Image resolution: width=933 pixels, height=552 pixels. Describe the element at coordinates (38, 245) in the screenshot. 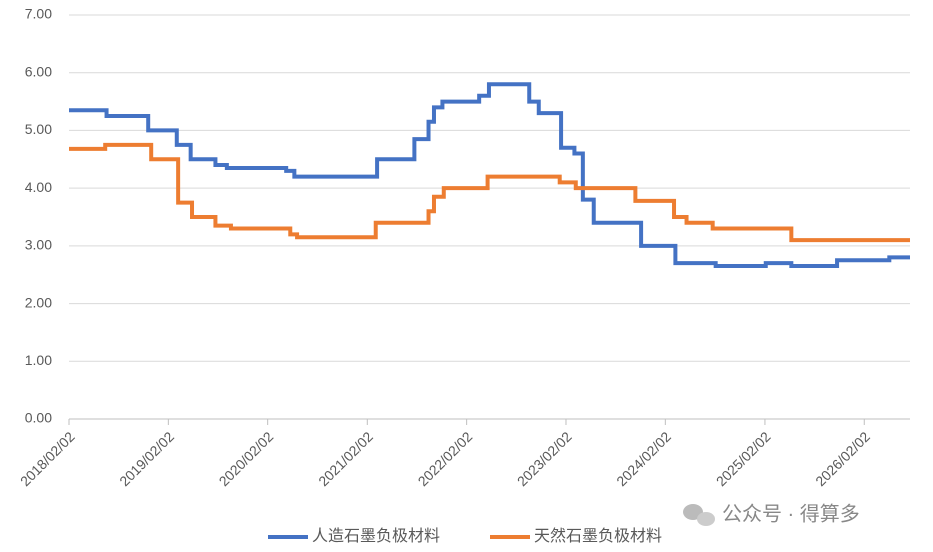

I see `y-tick-label: 3.00` at that location.